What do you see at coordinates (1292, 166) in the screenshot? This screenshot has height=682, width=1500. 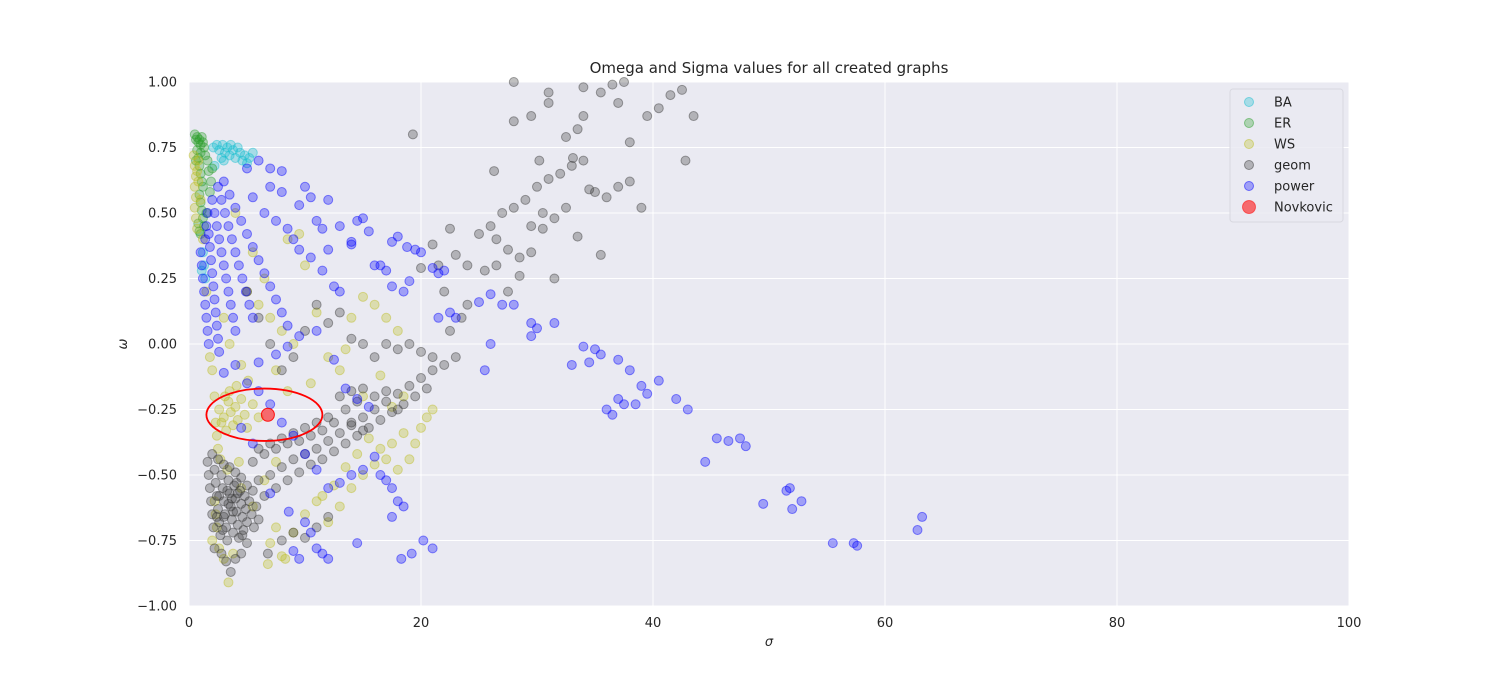 I see `legend-label-geom: geom` at bounding box center [1292, 166].